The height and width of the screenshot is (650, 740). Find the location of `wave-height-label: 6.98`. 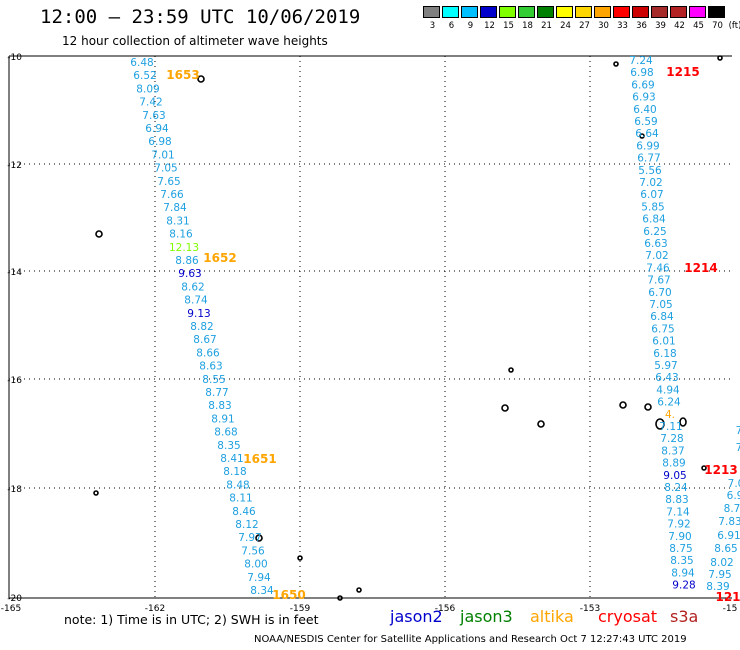

wave-height-label: 6.98 is located at coordinates (641, 73).